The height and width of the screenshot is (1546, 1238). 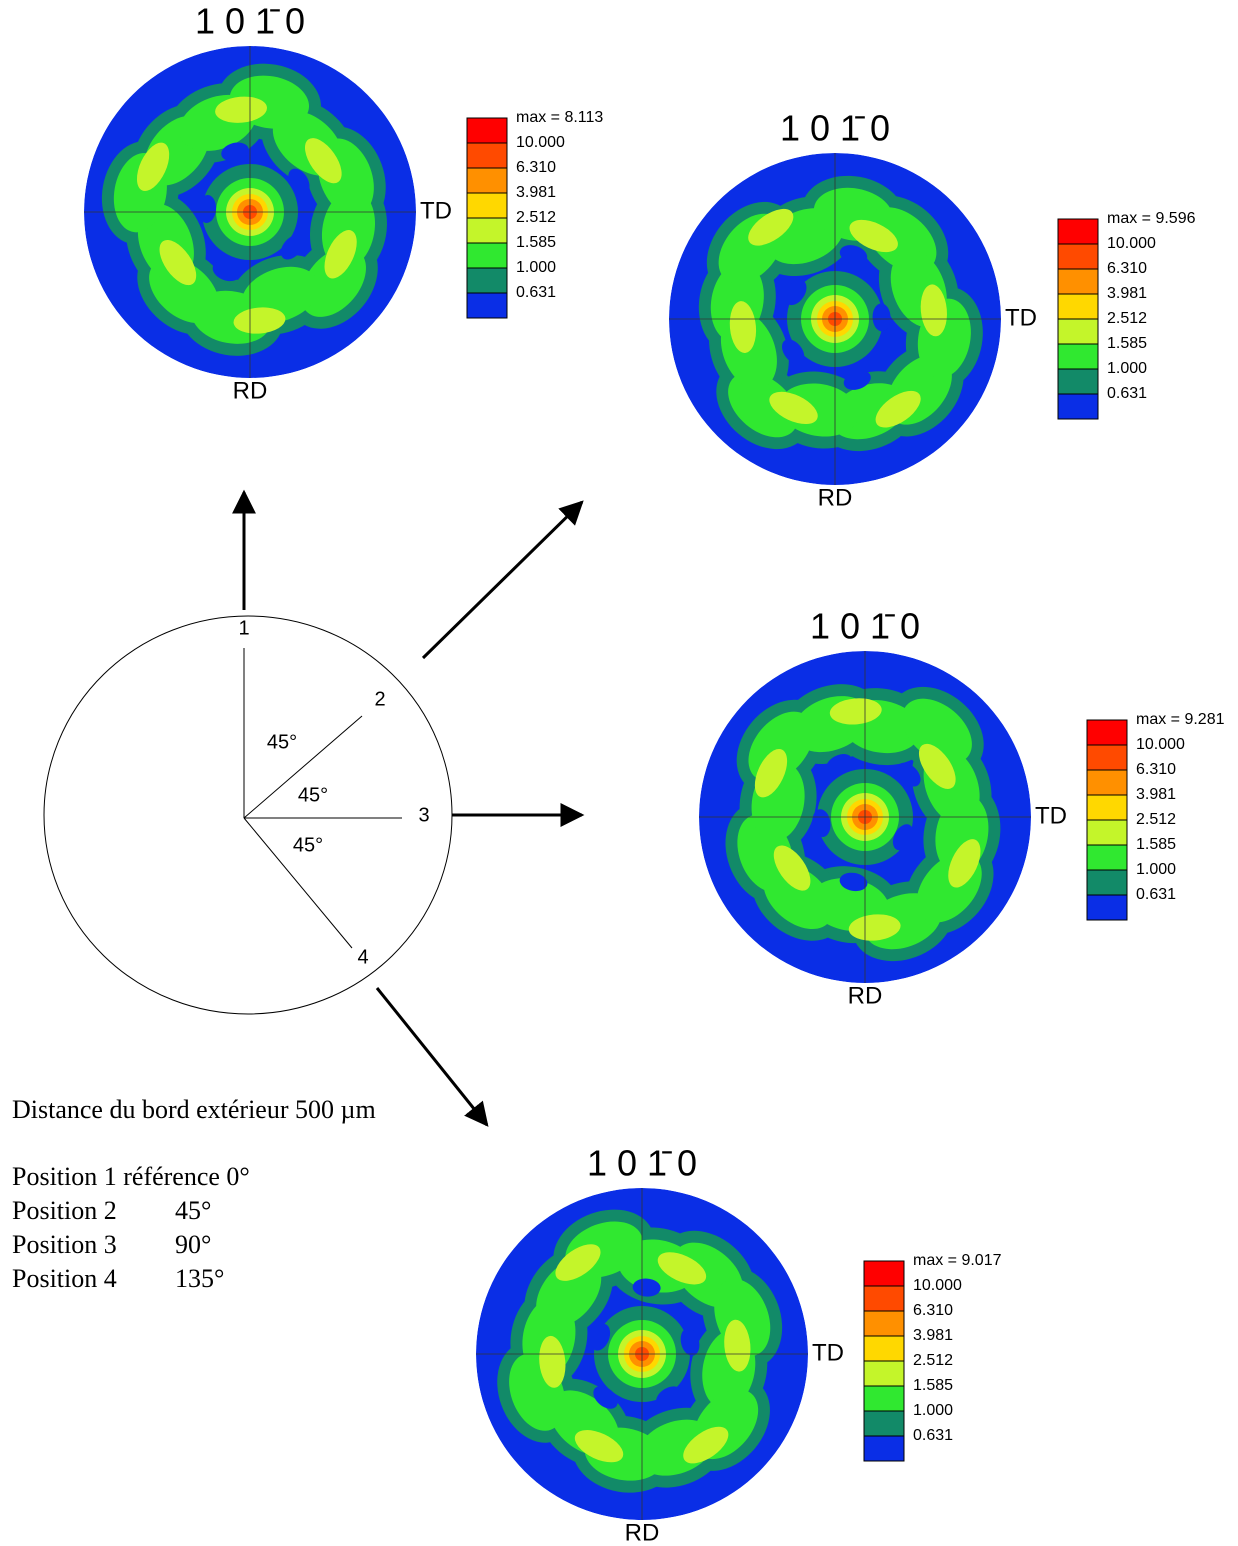 I want to click on arrow, so click(x=502, y=580).